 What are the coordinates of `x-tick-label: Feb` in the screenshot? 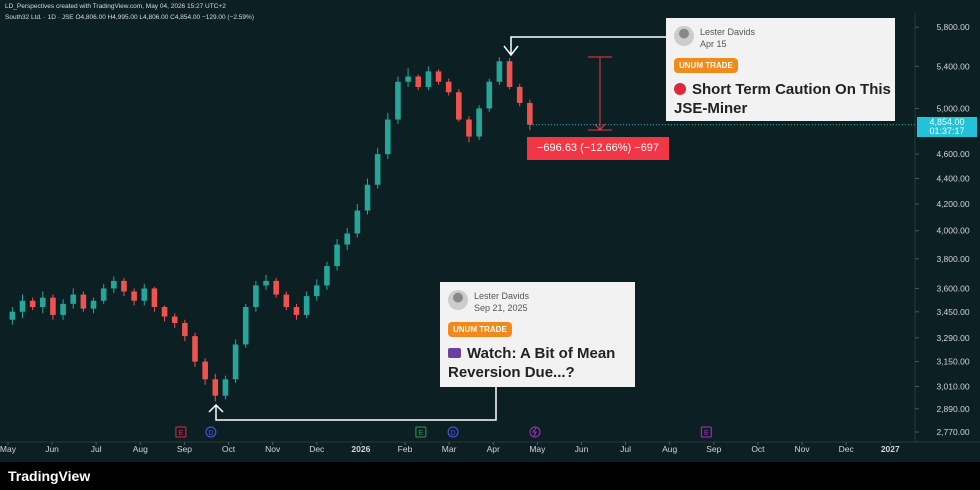 It's located at (405, 449).